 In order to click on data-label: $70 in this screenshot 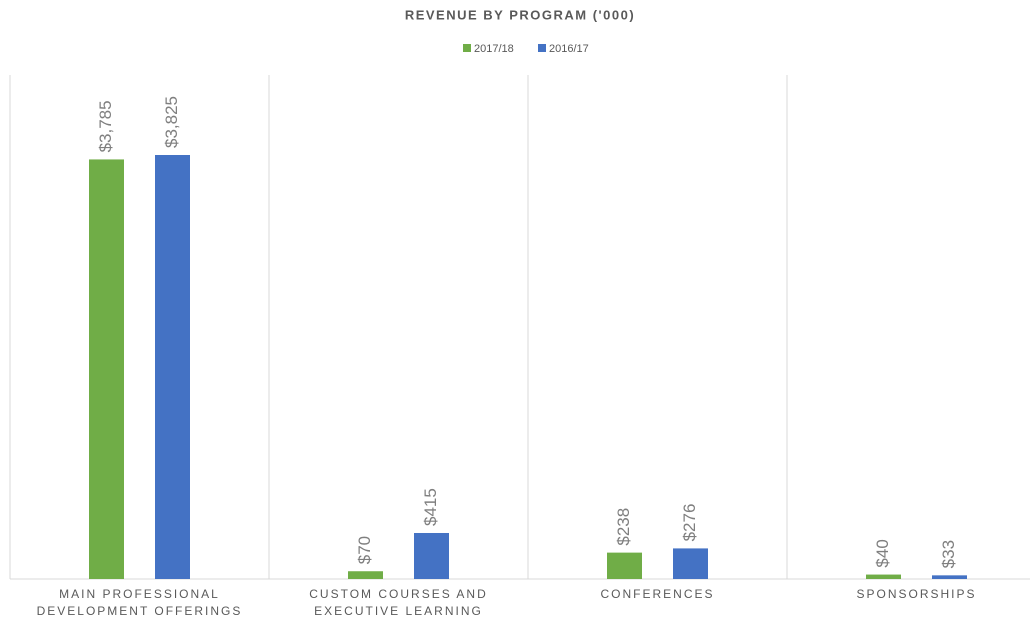, I will do `click(364, 550)`.